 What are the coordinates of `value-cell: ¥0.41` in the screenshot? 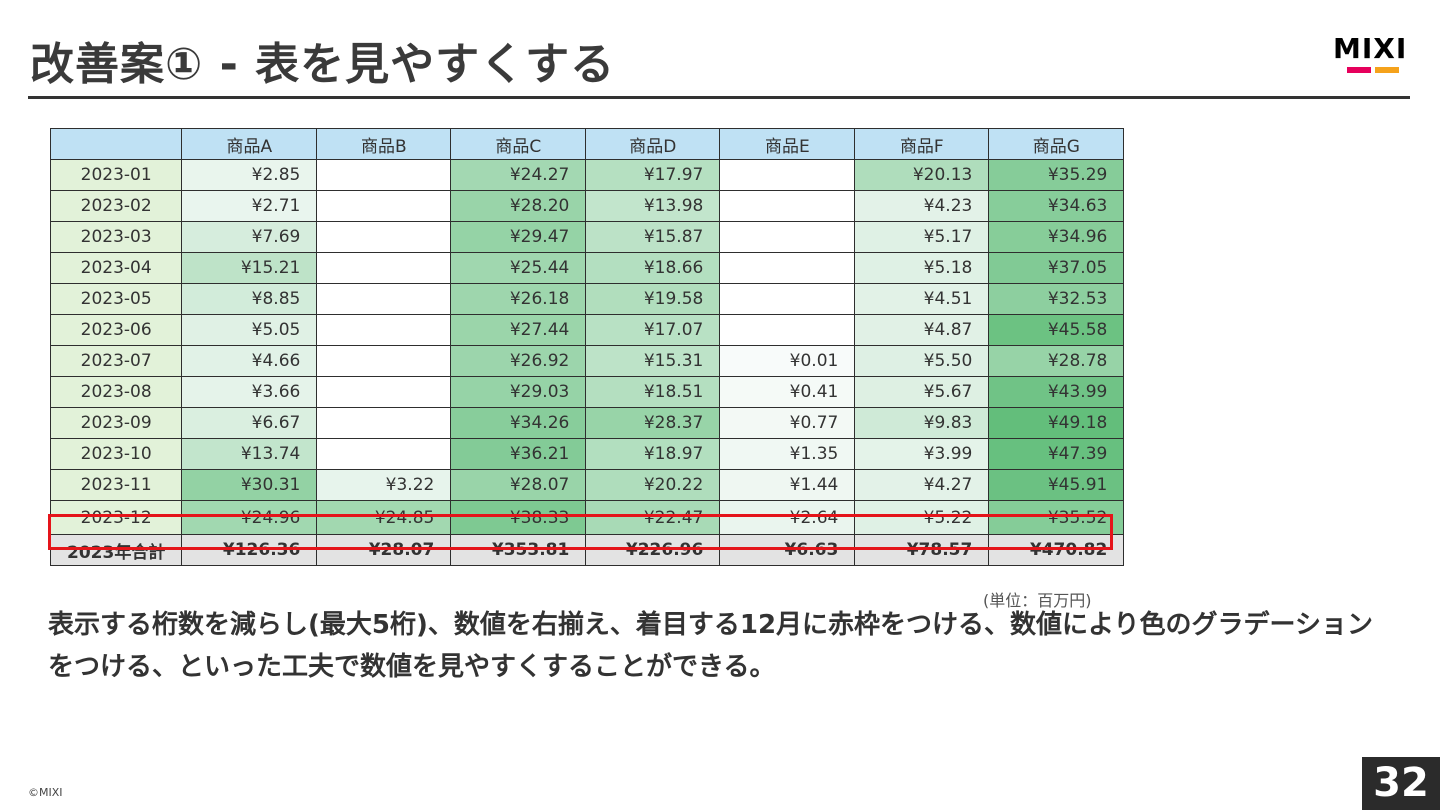 It's located at (787, 392).